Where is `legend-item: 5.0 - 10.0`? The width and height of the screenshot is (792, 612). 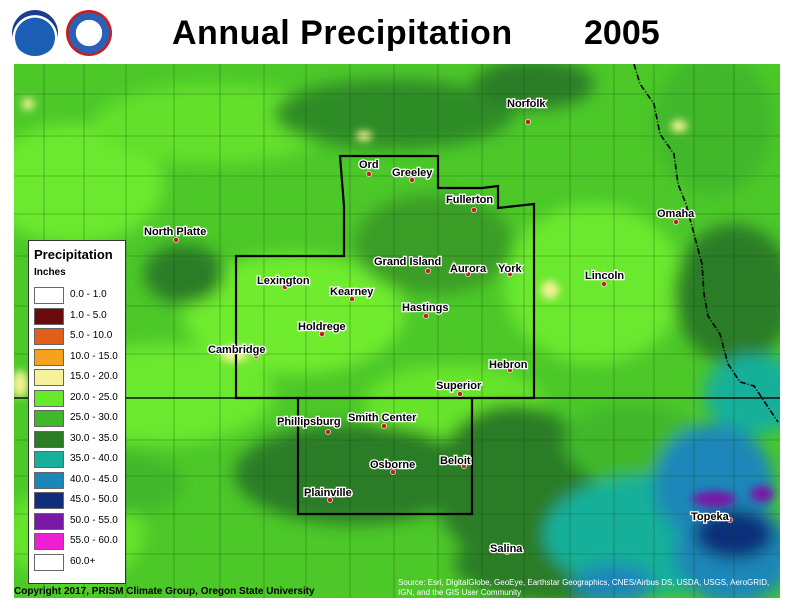
legend-item: 5.0 - 10.0 is located at coordinates (79, 336).